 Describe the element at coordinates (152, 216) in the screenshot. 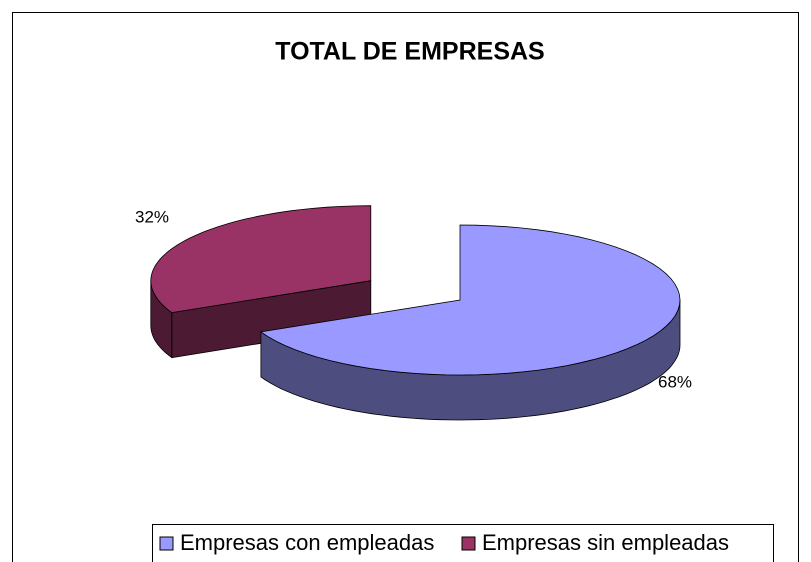

I see `data-label: 32%` at that location.